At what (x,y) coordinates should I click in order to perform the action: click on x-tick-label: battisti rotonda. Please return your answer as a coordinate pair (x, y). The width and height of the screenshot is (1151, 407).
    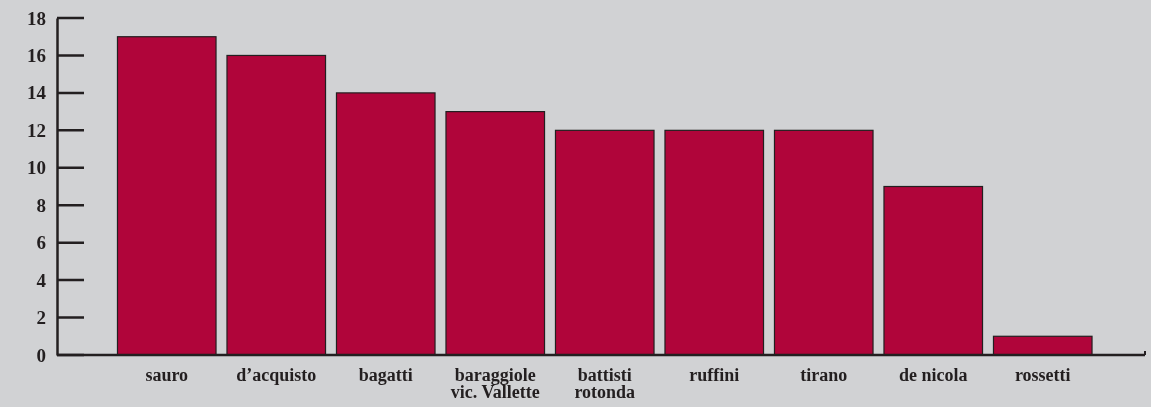
    Looking at the image, I should click on (605, 383).